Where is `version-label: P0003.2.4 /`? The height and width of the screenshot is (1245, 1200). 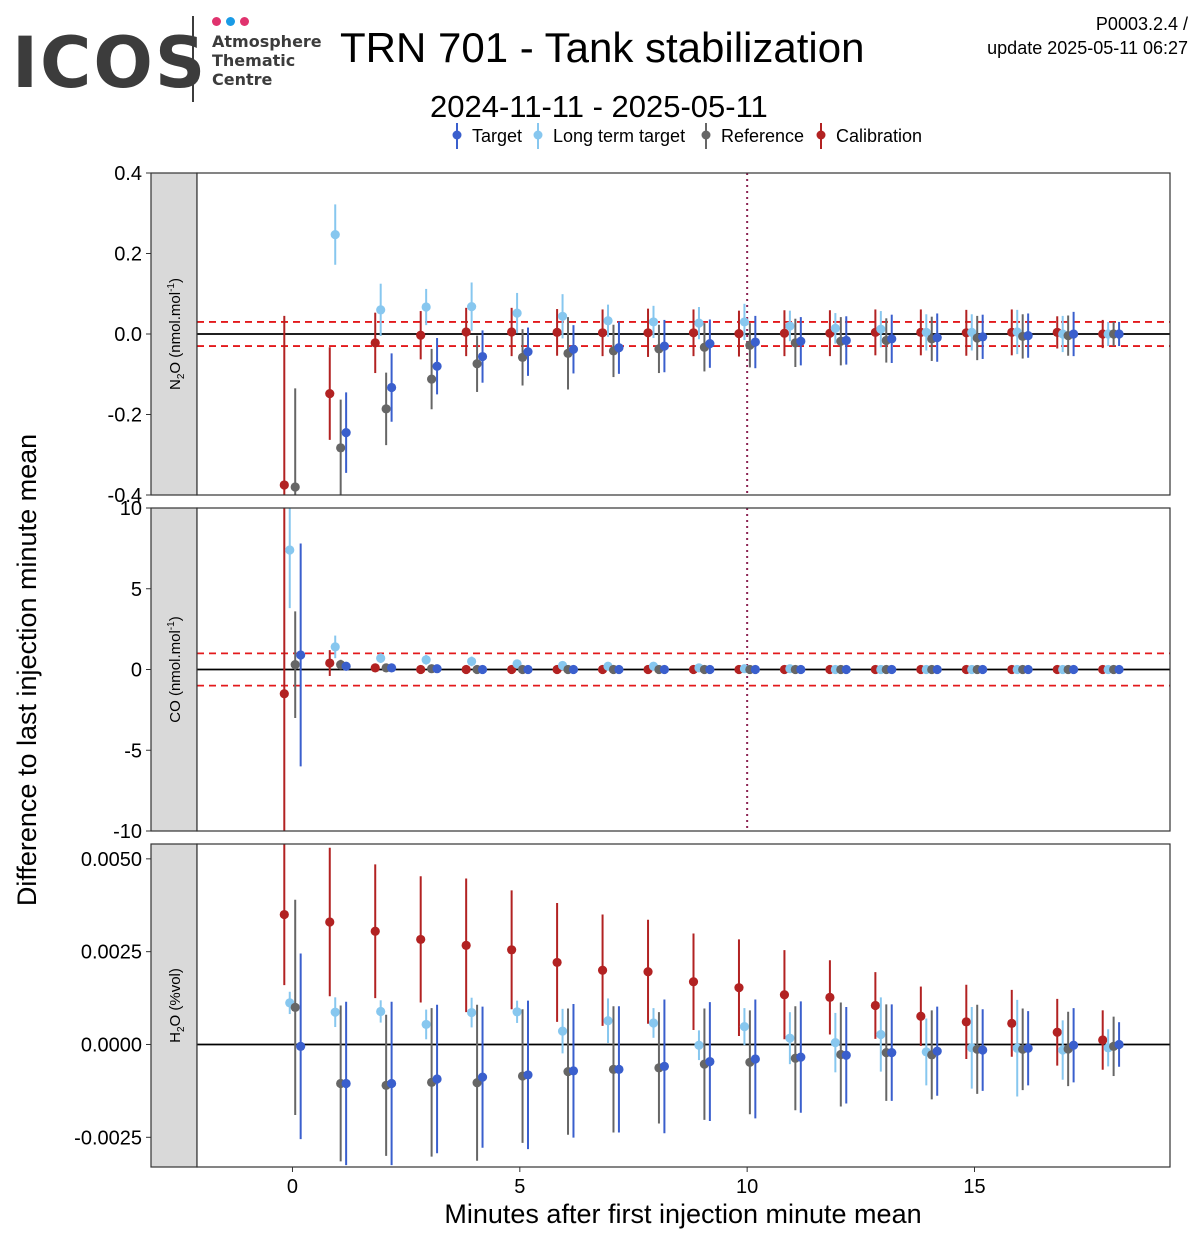
version-label: P0003.2.4 / is located at coordinates (1141, 24).